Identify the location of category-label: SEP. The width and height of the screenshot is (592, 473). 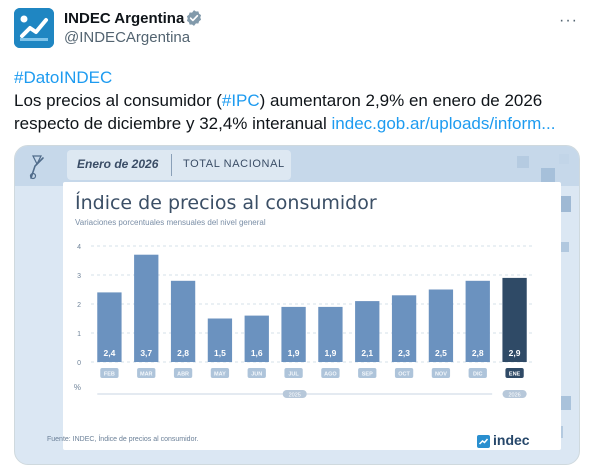
(367, 375).